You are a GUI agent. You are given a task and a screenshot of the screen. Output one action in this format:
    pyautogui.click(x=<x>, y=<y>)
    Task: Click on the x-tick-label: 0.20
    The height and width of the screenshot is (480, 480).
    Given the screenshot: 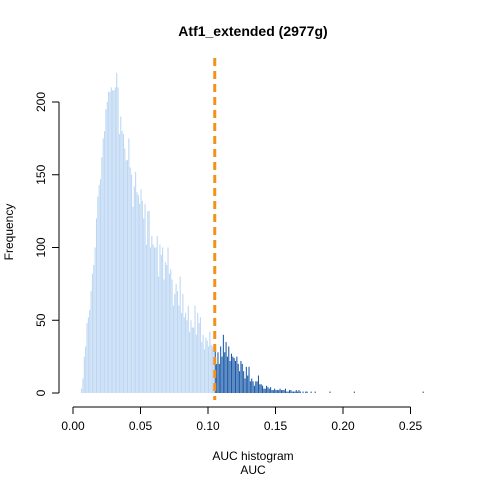 What is the action you would take?
    pyautogui.click(x=343, y=426)
    